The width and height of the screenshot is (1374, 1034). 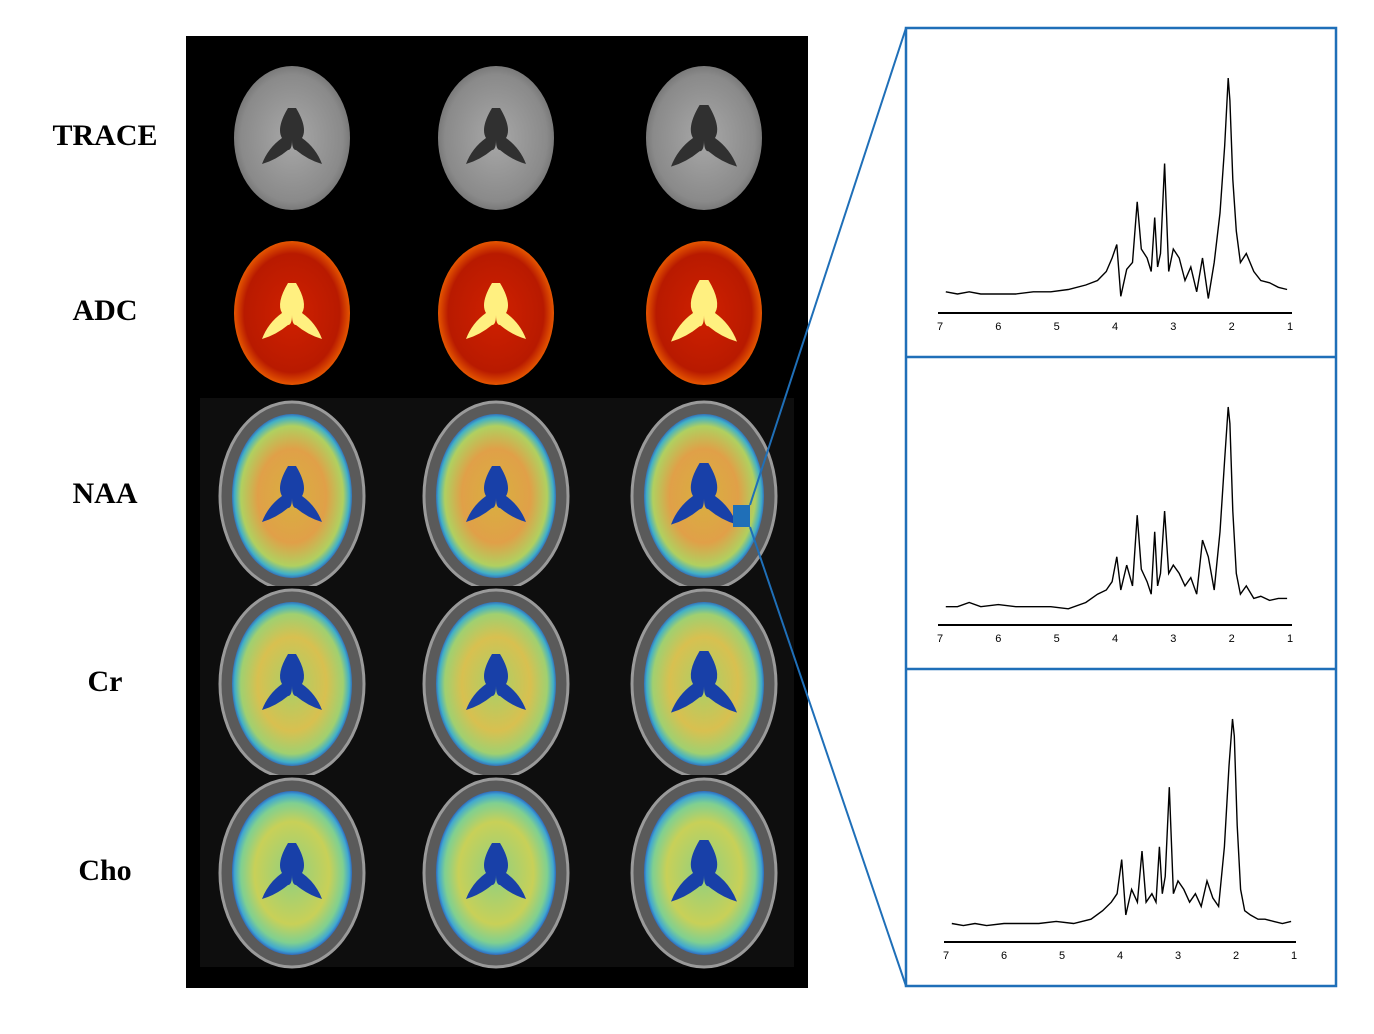 I want to click on row-label: Cr, so click(x=105, y=681).